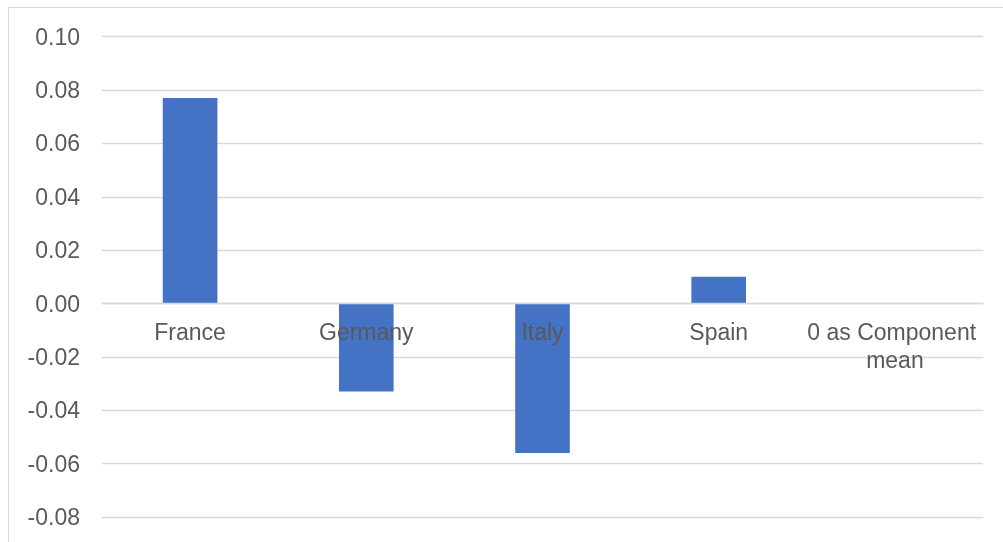 The height and width of the screenshot is (542, 1003). What do you see at coordinates (57, 143) in the screenshot?
I see `y-tick-label: 0.06` at bounding box center [57, 143].